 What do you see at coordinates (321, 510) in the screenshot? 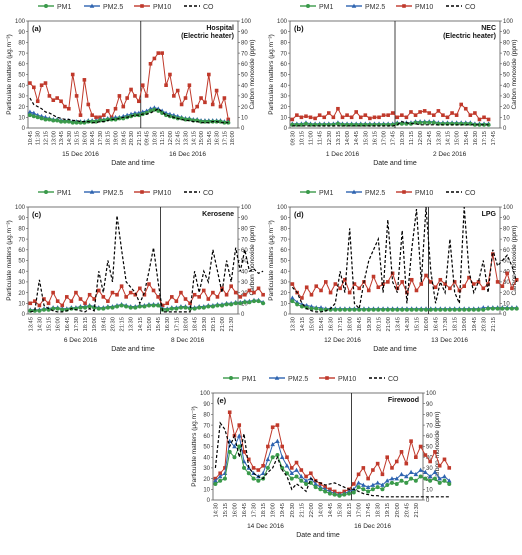
I see `x-tick-label: 14:00` at bounding box center [321, 510].